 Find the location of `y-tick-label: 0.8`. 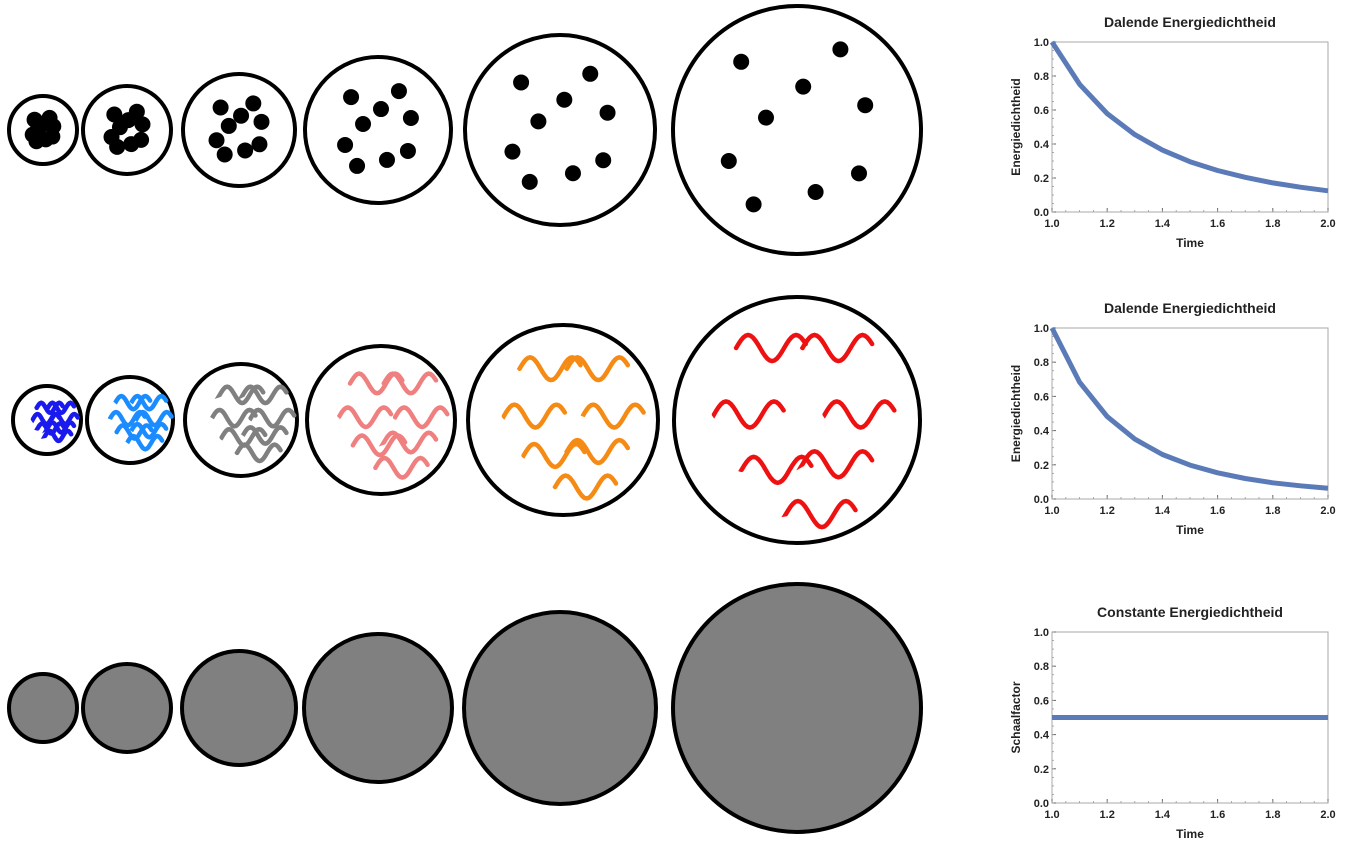

y-tick-label: 0.8 is located at coordinates (1041, 667).